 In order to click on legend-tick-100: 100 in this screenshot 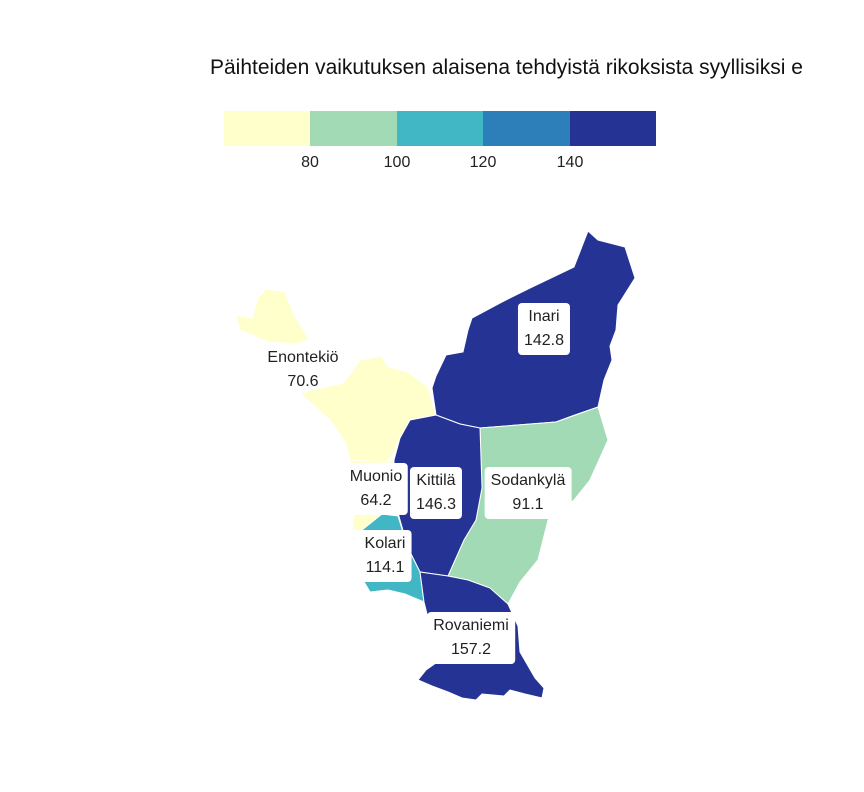, I will do `click(397, 162)`.